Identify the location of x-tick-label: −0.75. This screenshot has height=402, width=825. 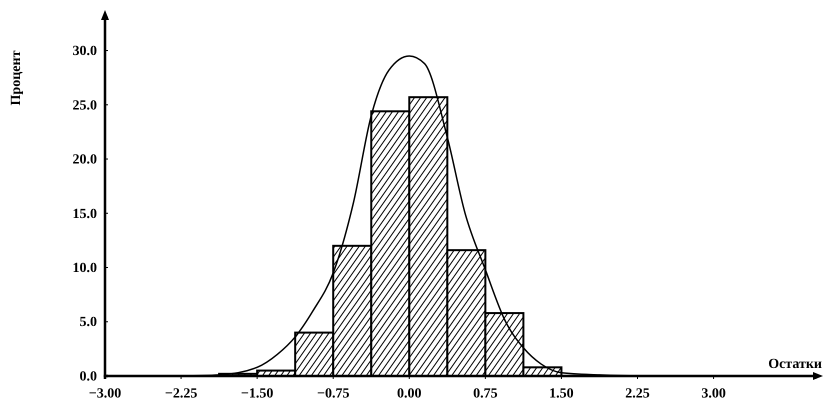
(333, 394).